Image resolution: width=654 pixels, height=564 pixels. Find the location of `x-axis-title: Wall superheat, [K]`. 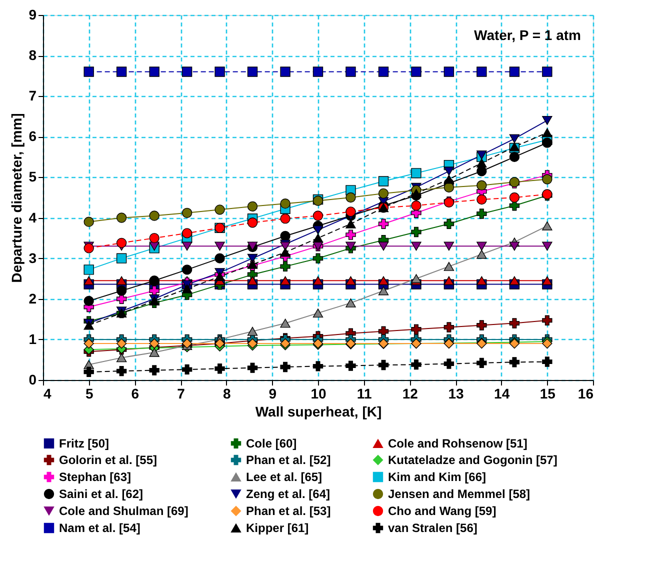

x-axis-title: Wall superheat, [K] is located at coordinates (318, 412).